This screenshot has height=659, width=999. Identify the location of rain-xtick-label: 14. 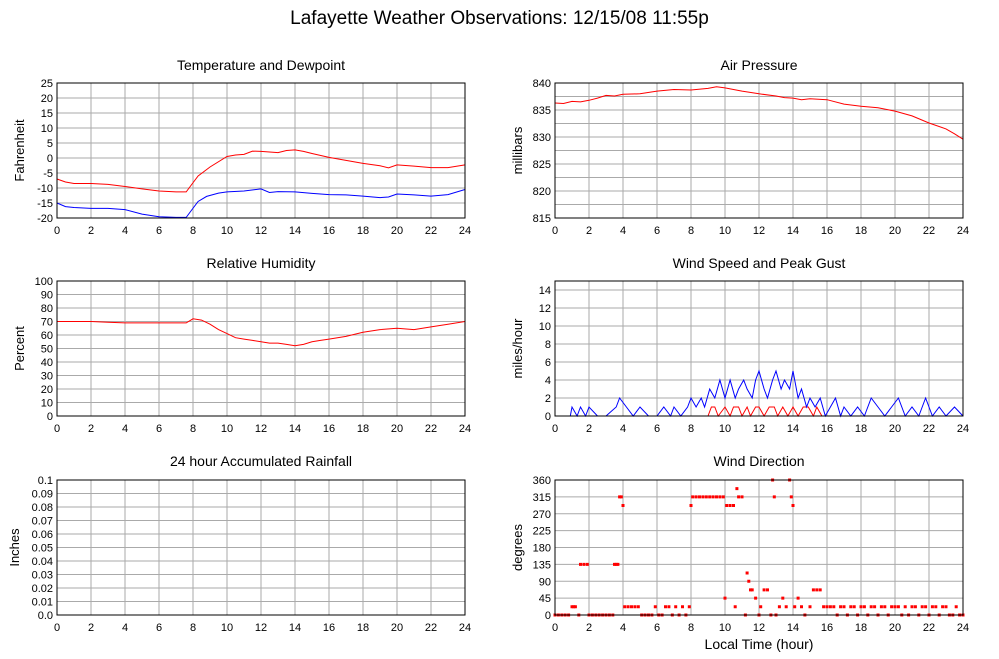
(295, 628).